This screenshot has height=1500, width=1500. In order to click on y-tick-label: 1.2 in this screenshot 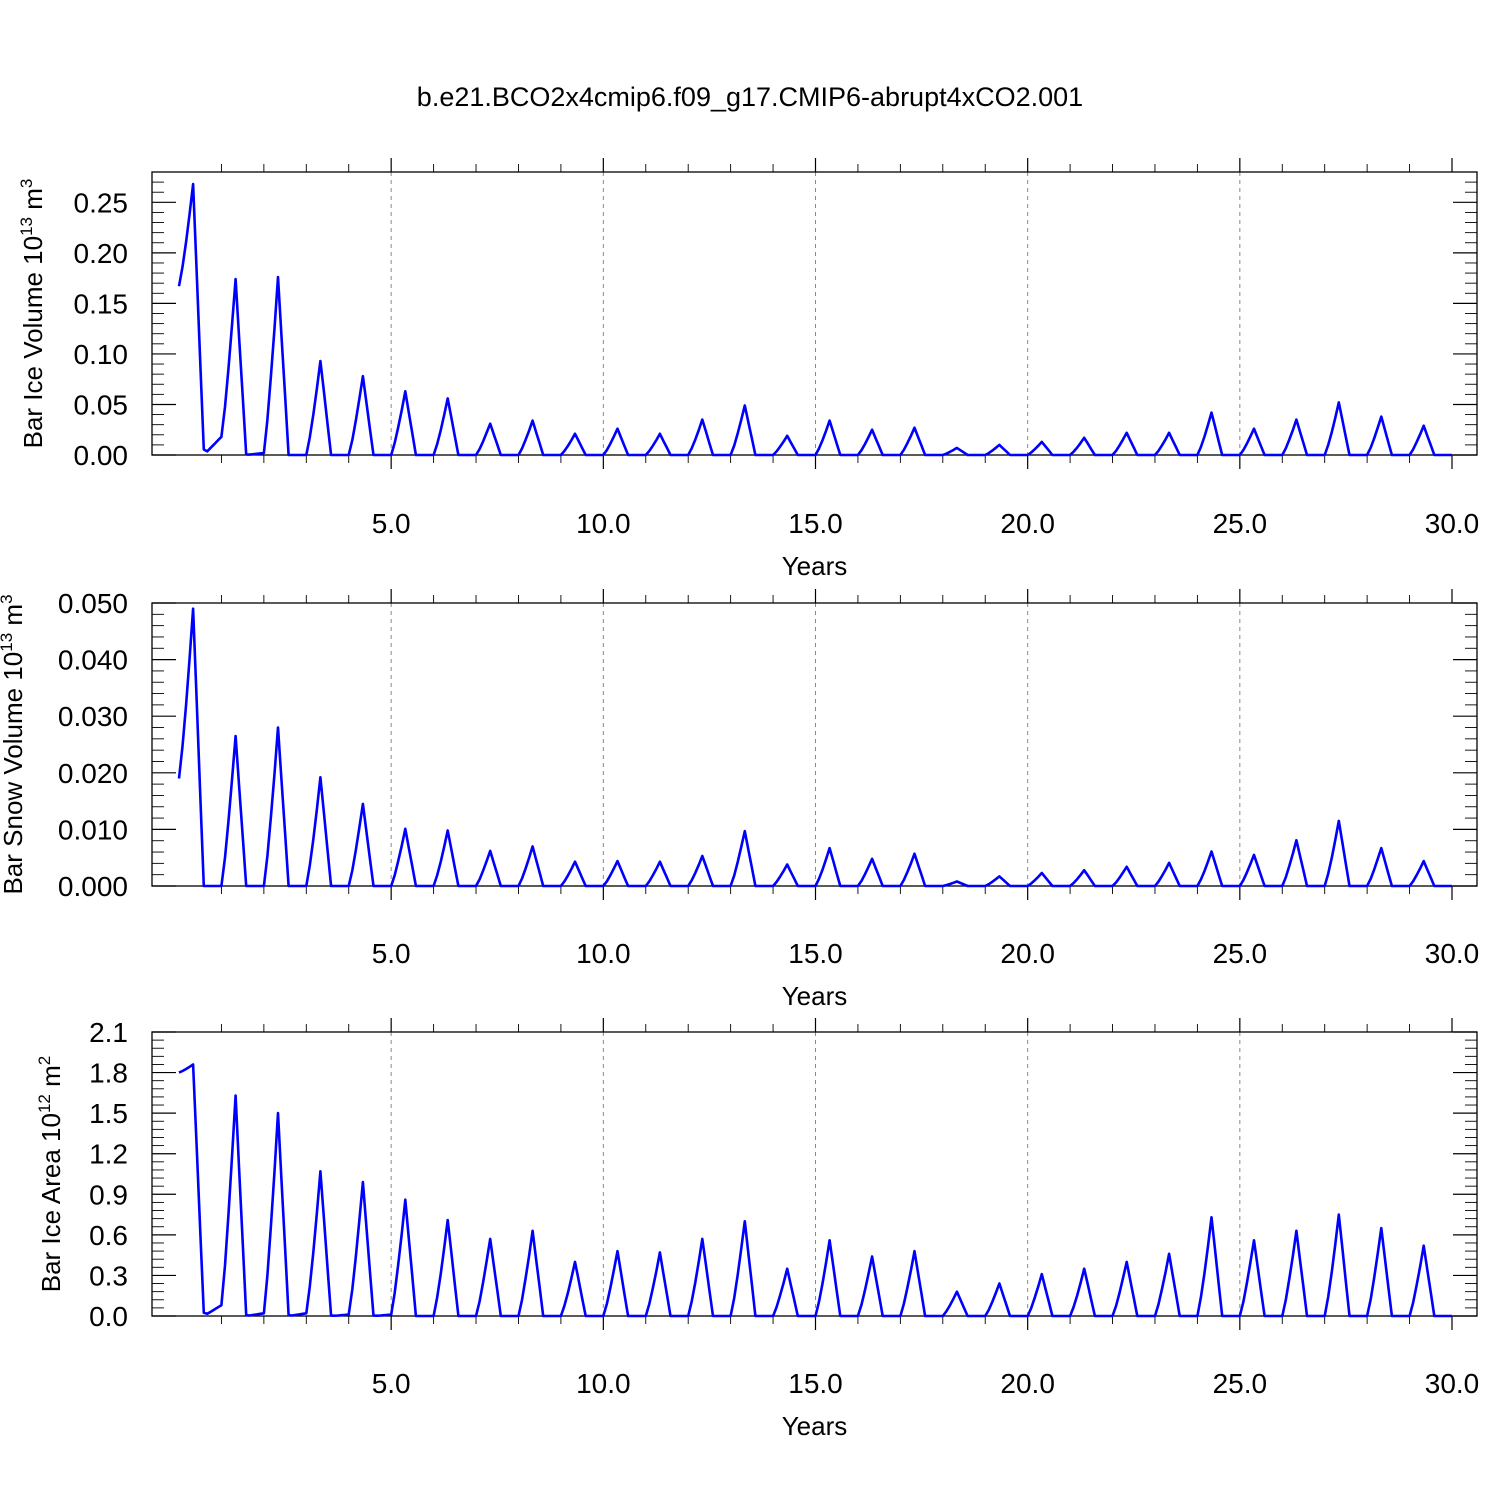, I will do `click(108, 1154)`.